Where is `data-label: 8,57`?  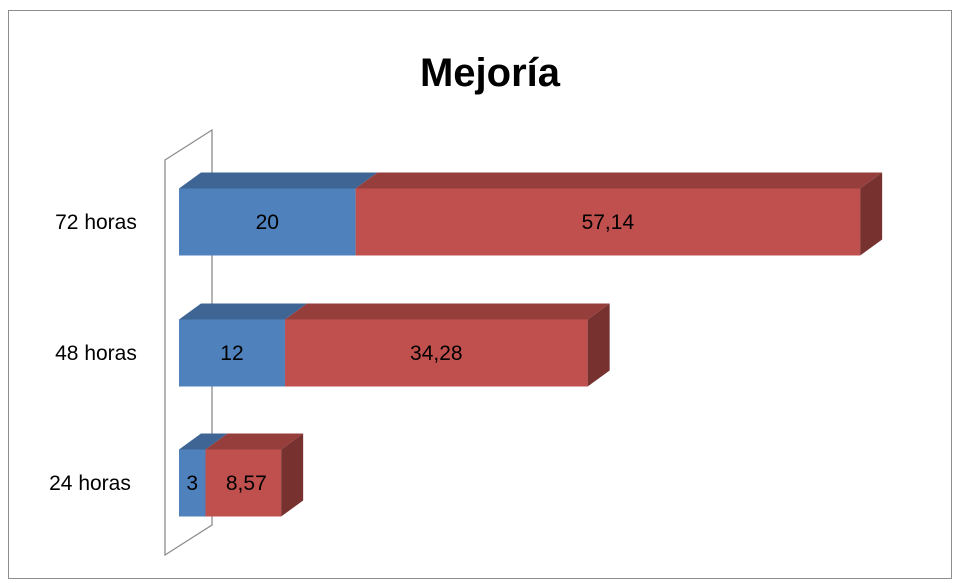
data-label: 8,57 is located at coordinates (246, 483).